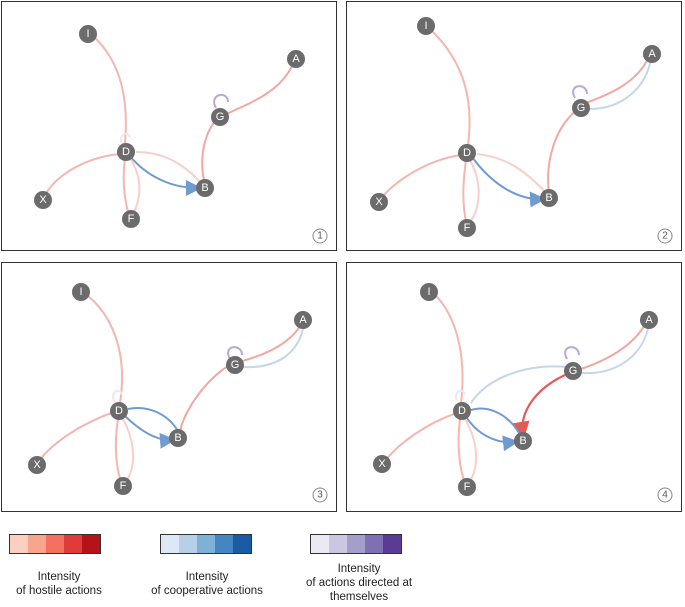  I want to click on panel-number: 2, so click(665, 236).